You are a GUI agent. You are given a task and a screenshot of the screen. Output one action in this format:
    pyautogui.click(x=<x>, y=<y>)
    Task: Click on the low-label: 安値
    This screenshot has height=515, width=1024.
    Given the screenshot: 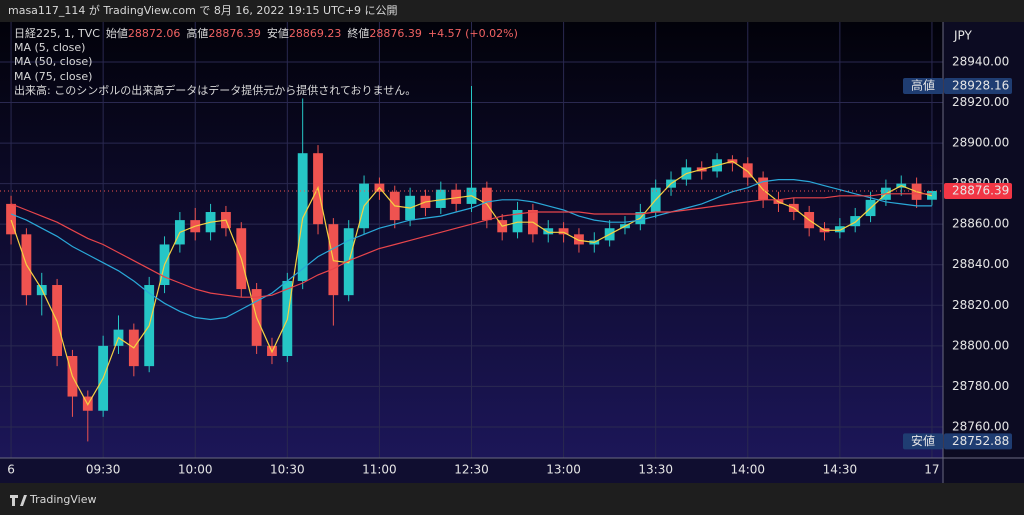 What is the action you would take?
    pyautogui.click(x=278, y=33)
    